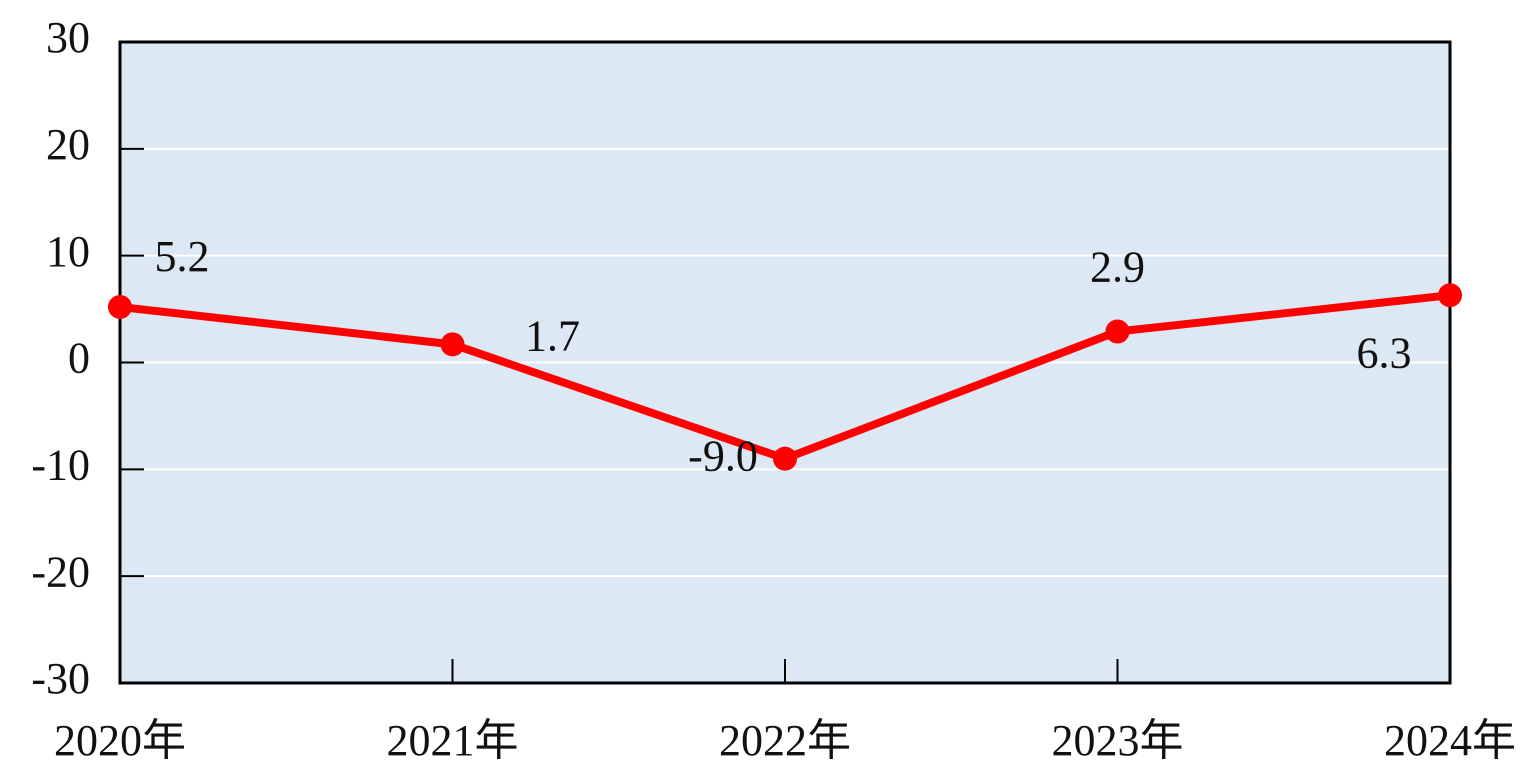 Image resolution: width=1532 pixels, height=783 pixels. Describe the element at coordinates (182, 256) in the screenshot. I see `data-label: 5.2` at that location.